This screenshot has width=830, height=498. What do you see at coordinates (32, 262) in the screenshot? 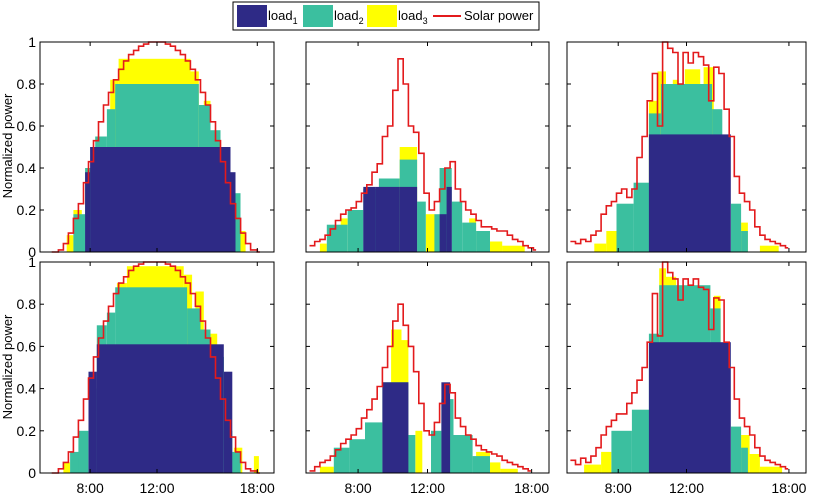
I see `panel-r2-c1-ytick-label-5: 1` at bounding box center [32, 262].